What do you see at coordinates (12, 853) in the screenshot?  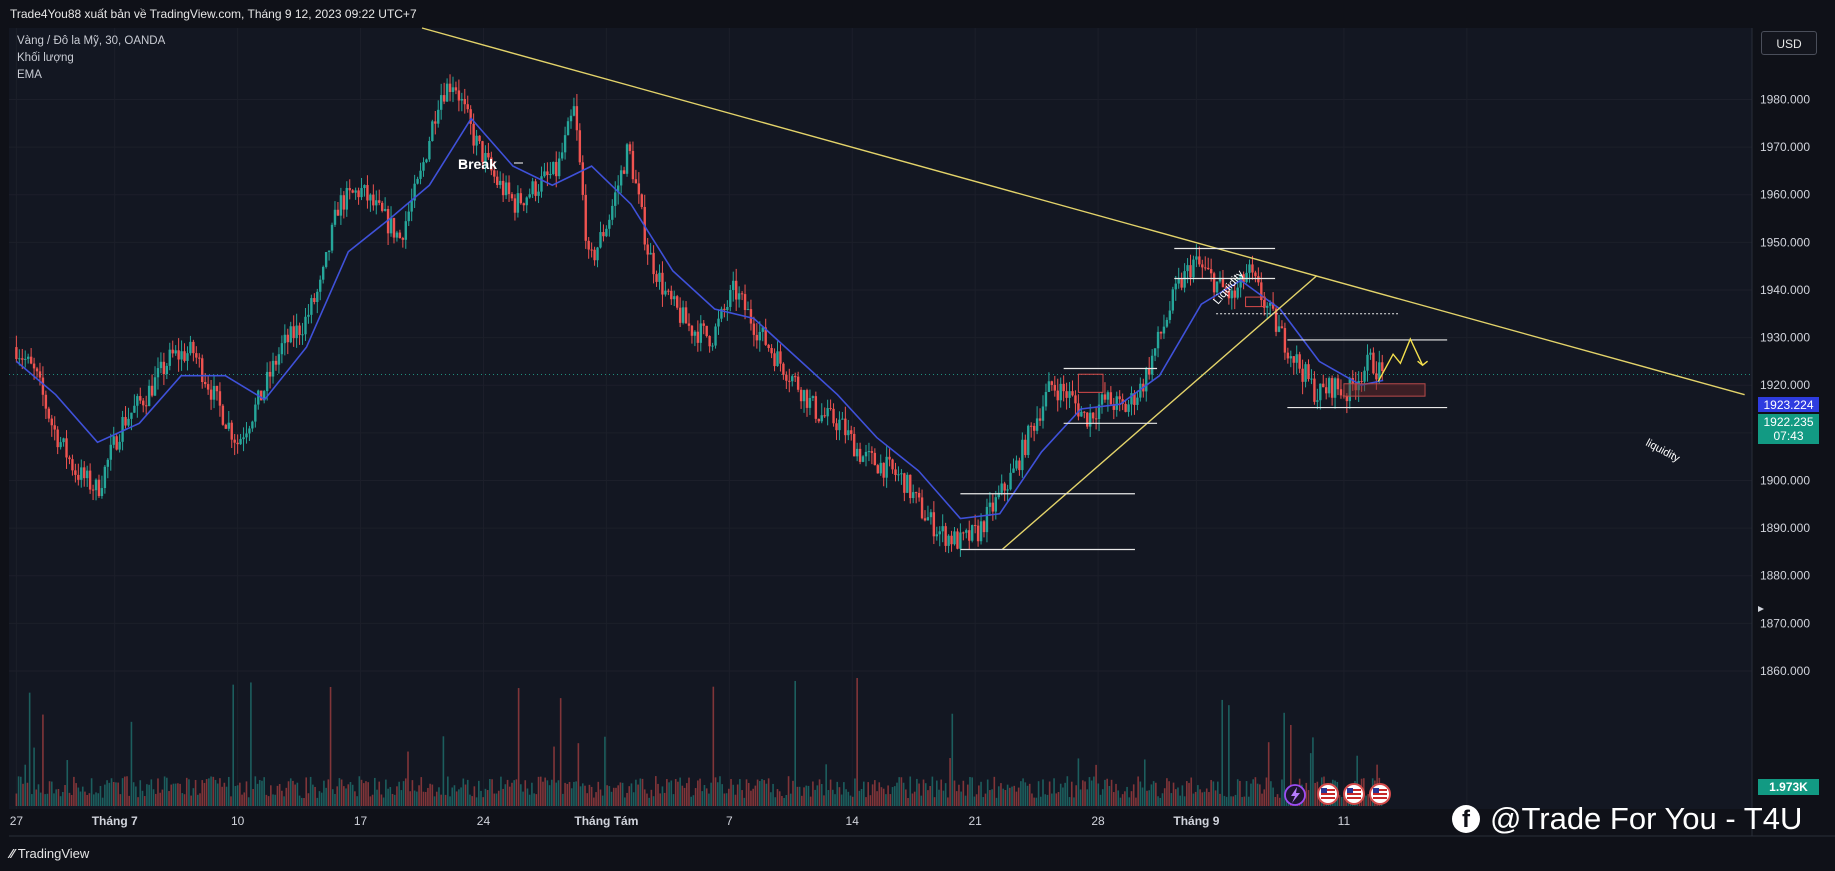 I see `tv-logo-icon: ⁄⁄` at bounding box center [12, 853].